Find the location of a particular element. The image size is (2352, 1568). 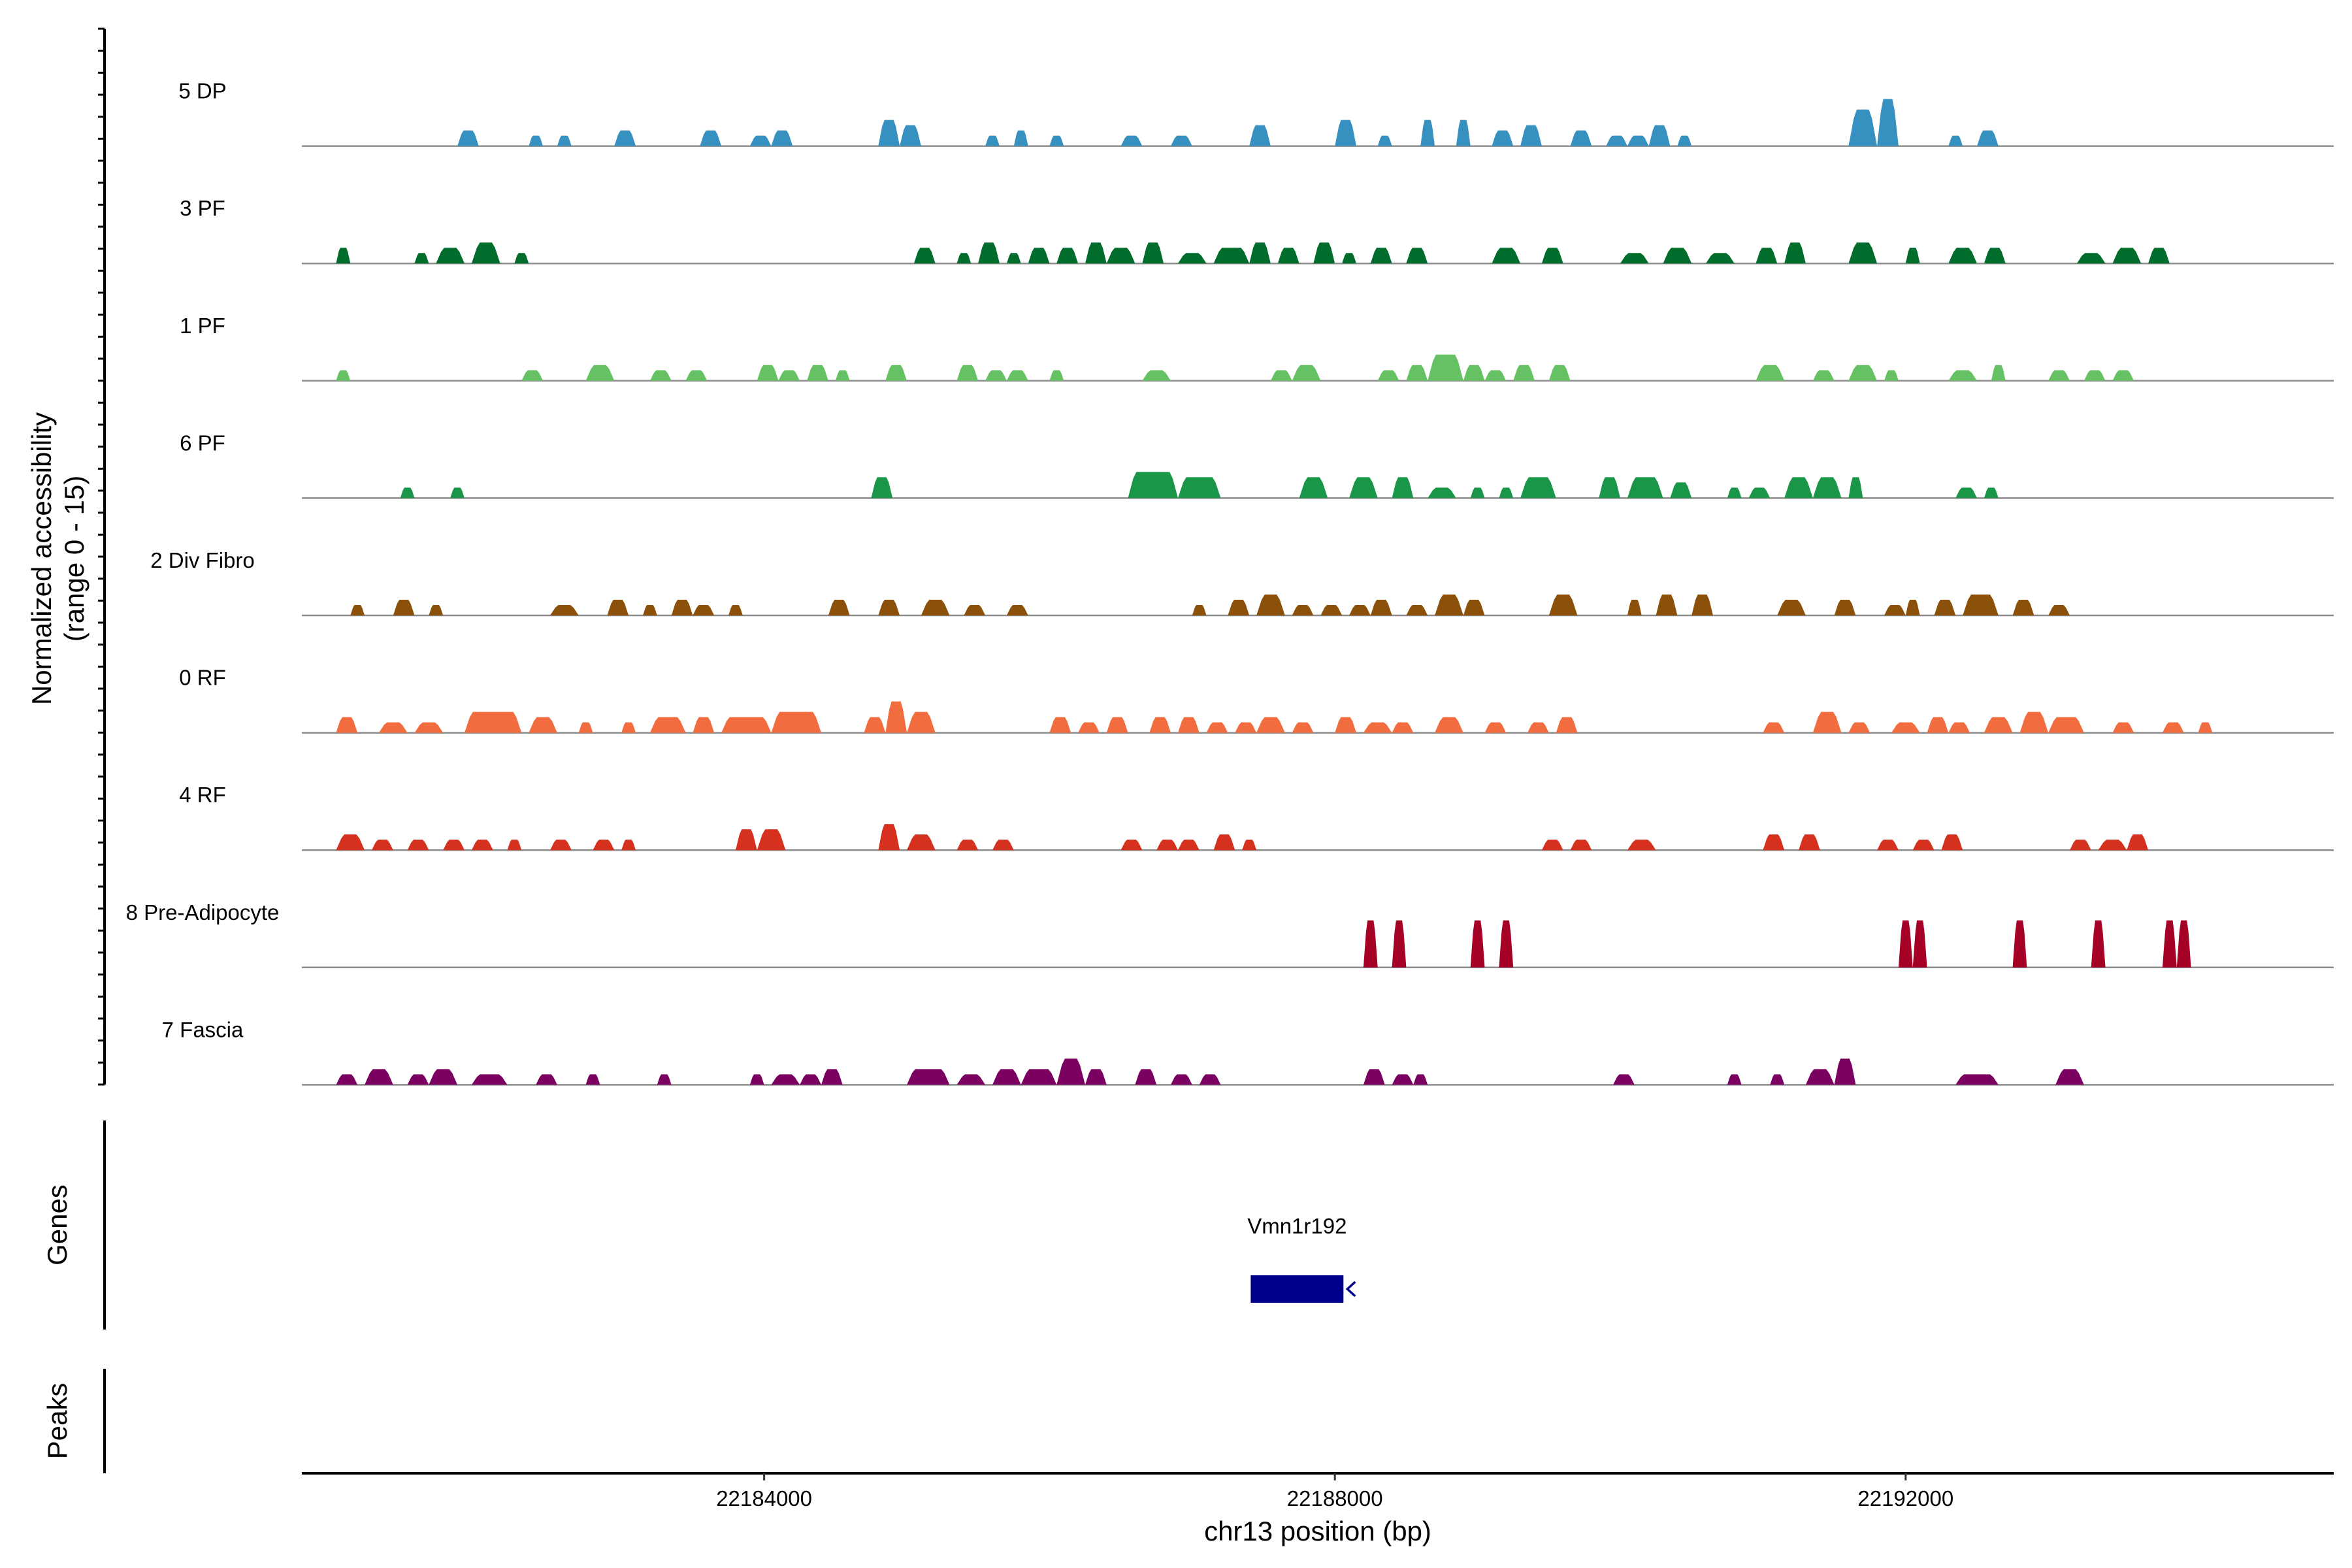

track-7: 8 Pre-Adipocyte is located at coordinates (1230, 934).